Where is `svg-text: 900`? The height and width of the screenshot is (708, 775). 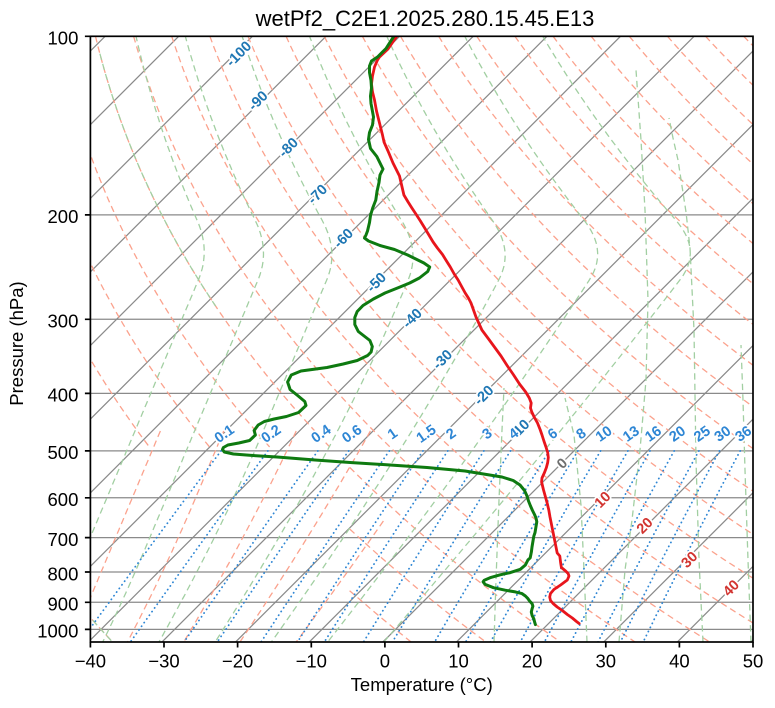
svg-text: 900 is located at coordinates (63, 604).